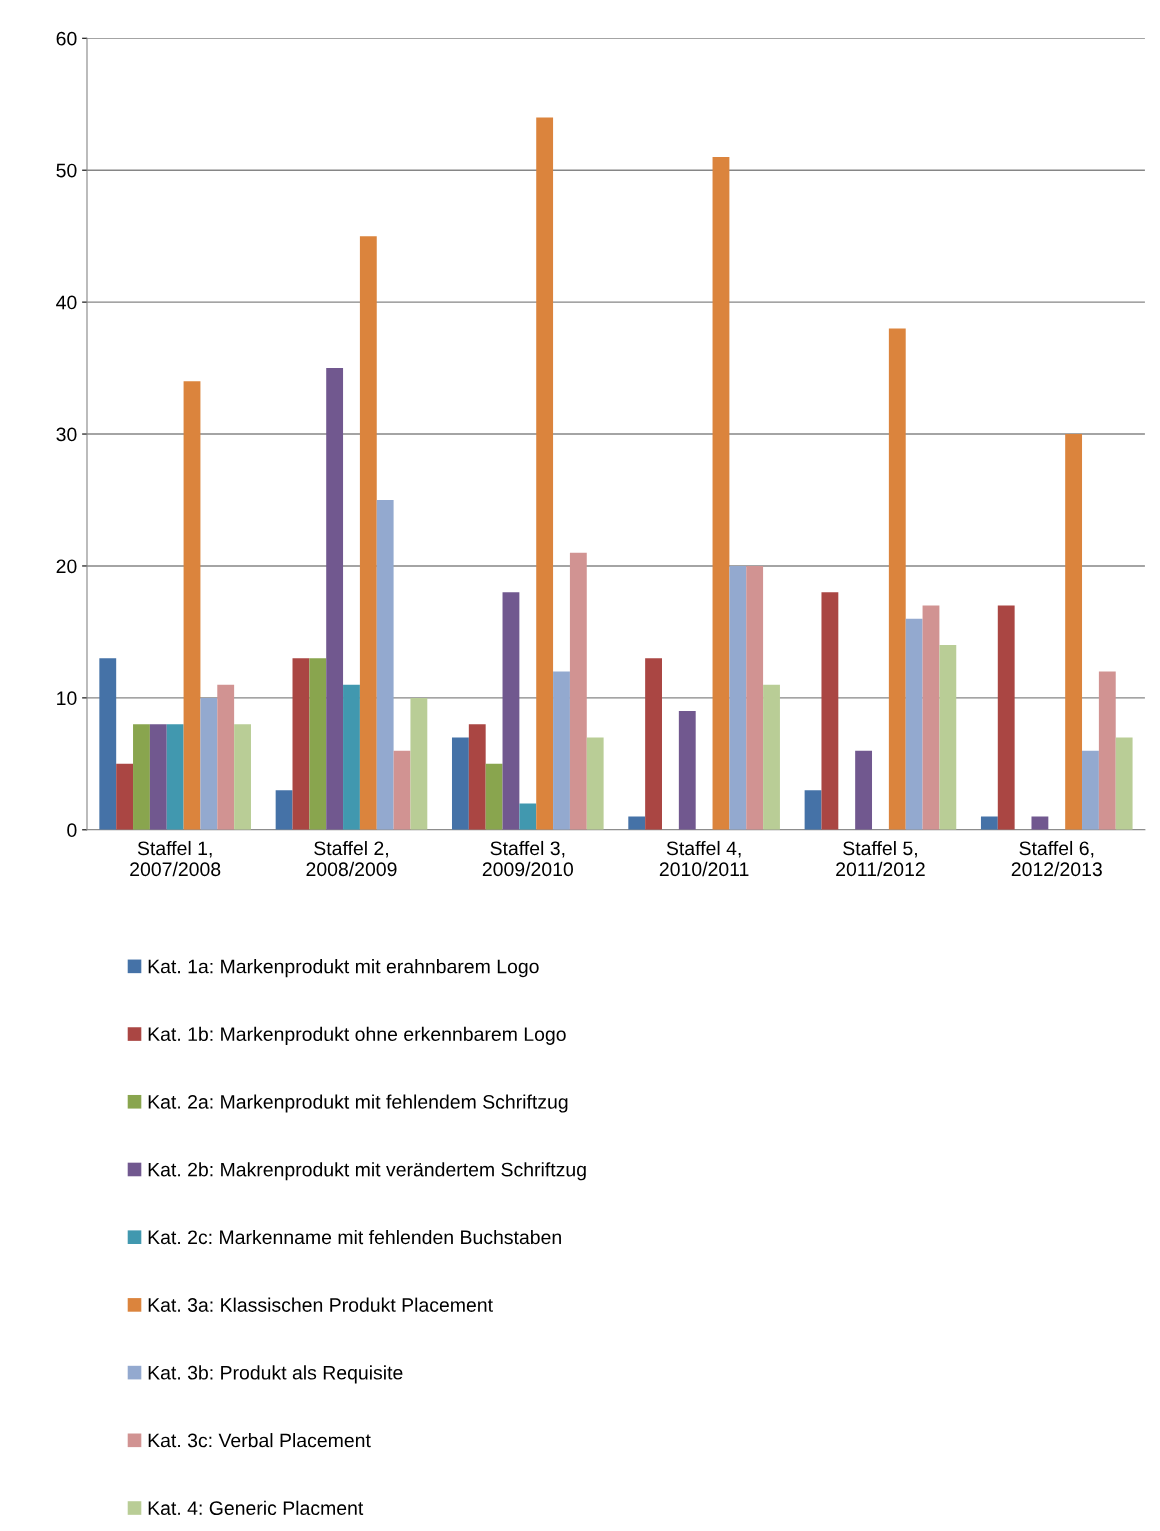  What do you see at coordinates (1056, 858) in the screenshot?
I see `x-tick-label: Staffel 6, 2012/2013` at bounding box center [1056, 858].